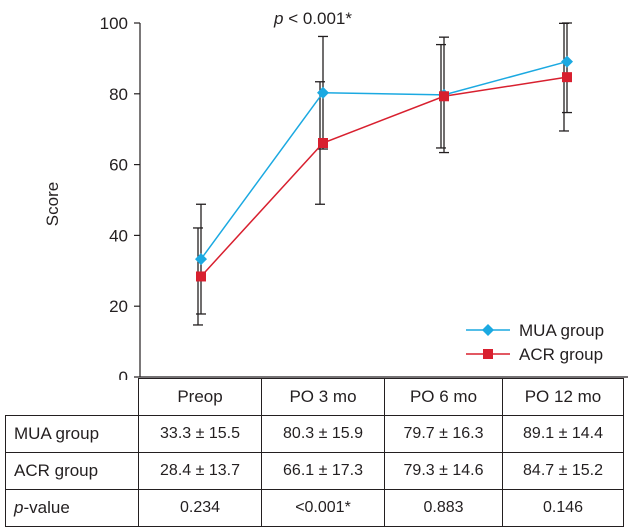  What do you see at coordinates (323, 397) in the screenshot?
I see `table-header-cell: PO 3 mo` at bounding box center [323, 397].